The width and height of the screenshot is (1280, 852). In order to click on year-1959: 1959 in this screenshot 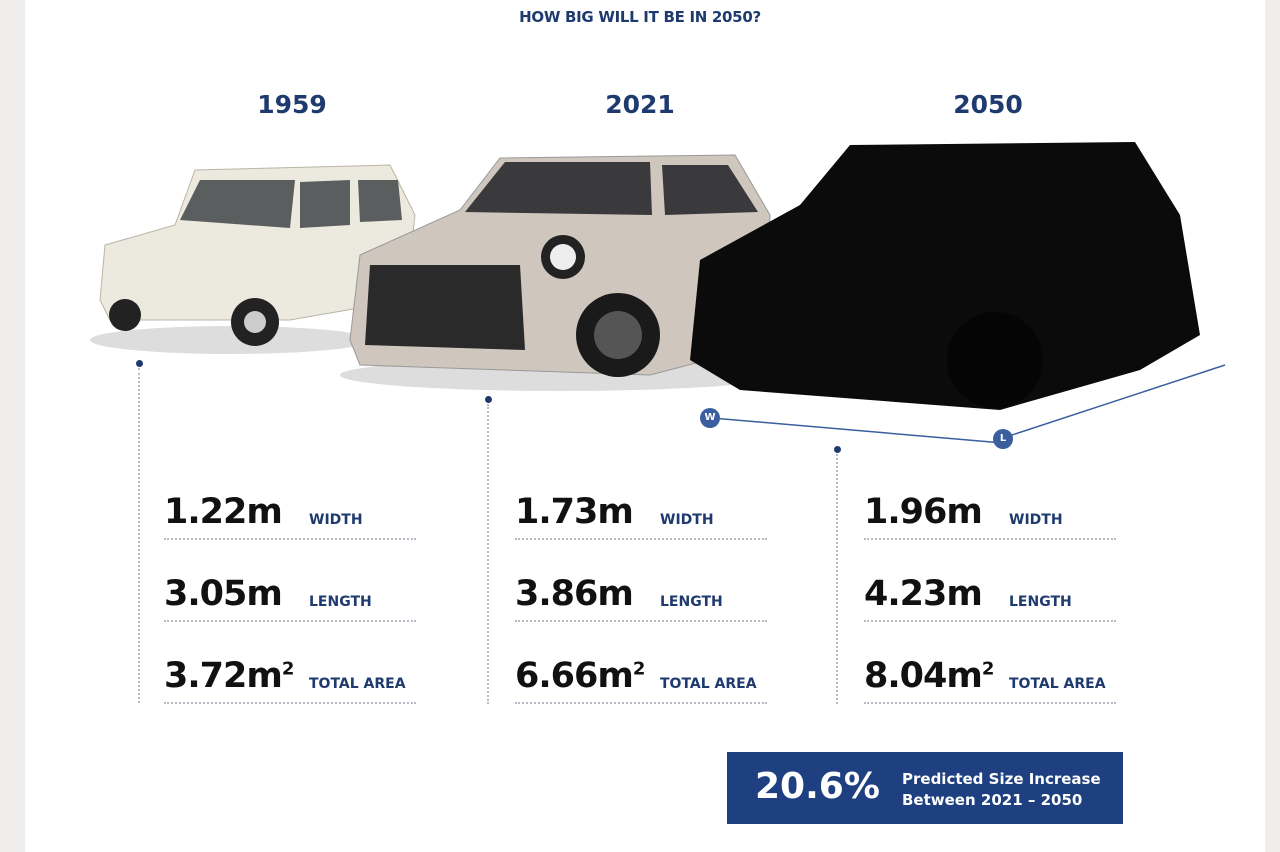, I will do `click(292, 104)`.